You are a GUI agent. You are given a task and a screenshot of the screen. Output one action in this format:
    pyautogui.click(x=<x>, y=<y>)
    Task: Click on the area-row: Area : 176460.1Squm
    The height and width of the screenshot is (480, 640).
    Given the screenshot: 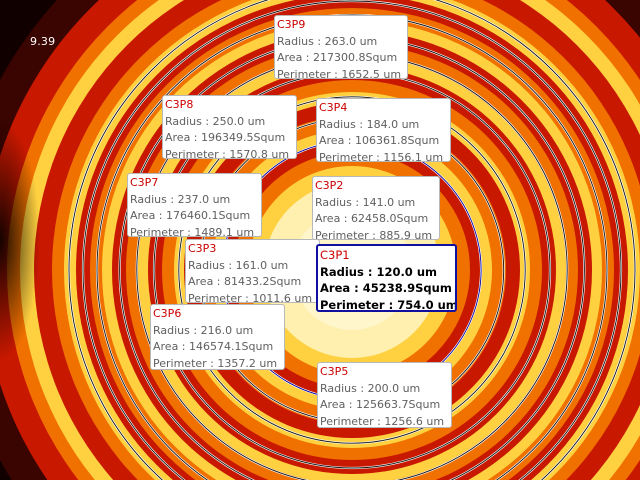 What is the action you would take?
    pyautogui.click(x=195, y=216)
    